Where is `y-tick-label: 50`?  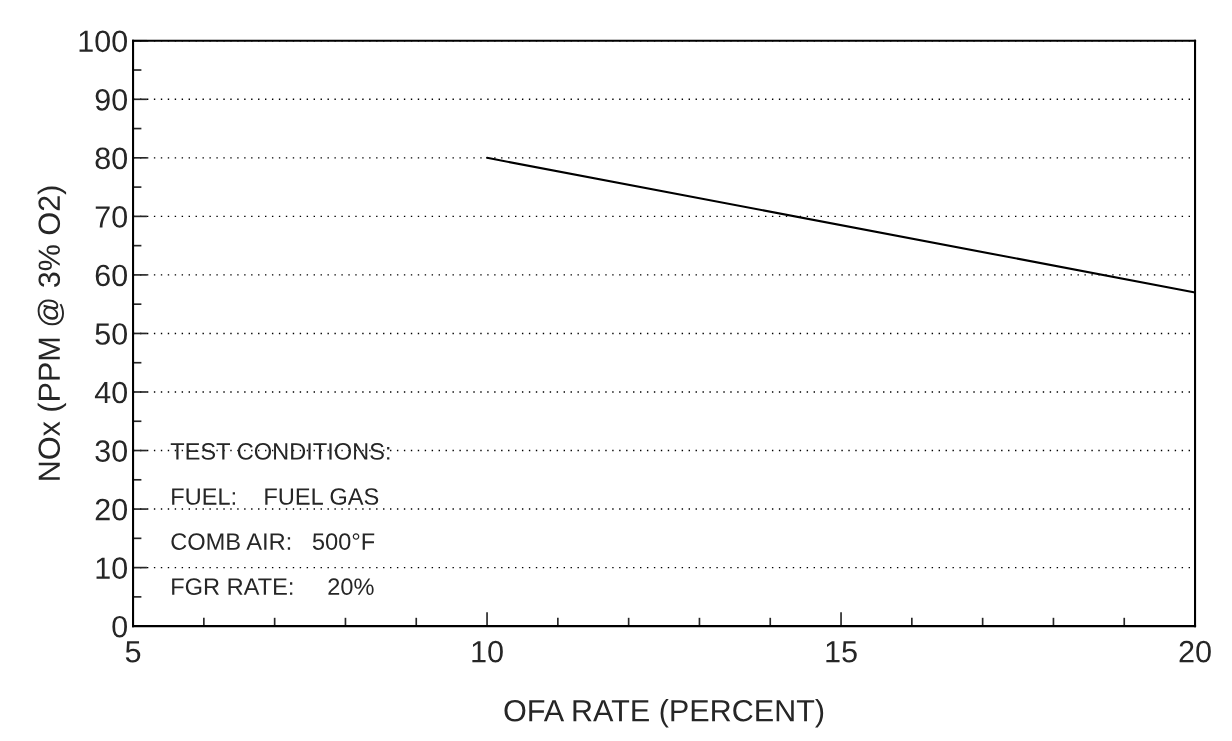 y-tick-label: 50 is located at coordinates (111, 334).